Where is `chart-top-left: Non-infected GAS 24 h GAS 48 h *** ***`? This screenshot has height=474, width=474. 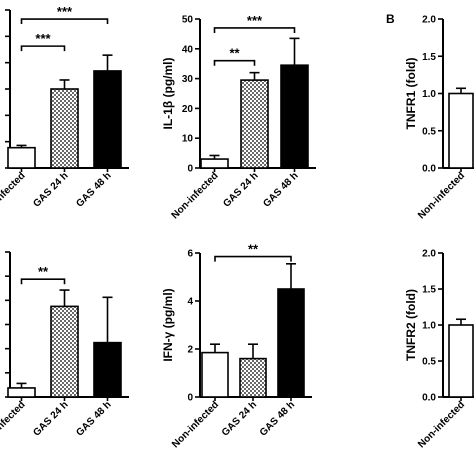
chart-top-left: Non-infected GAS 24 h GAS 48 h *** *** is located at coordinates (64, 112).